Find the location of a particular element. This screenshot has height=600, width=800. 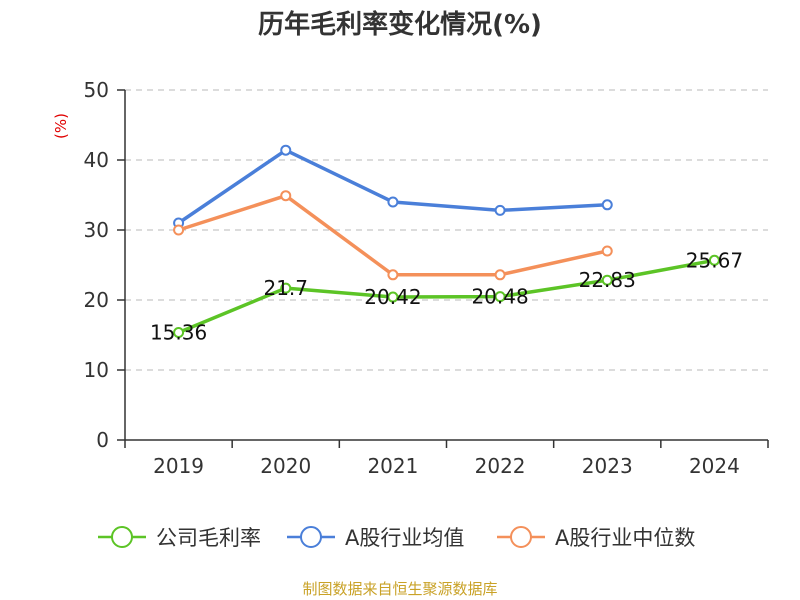

x-tick-label: 2022 is located at coordinates (500, 466).